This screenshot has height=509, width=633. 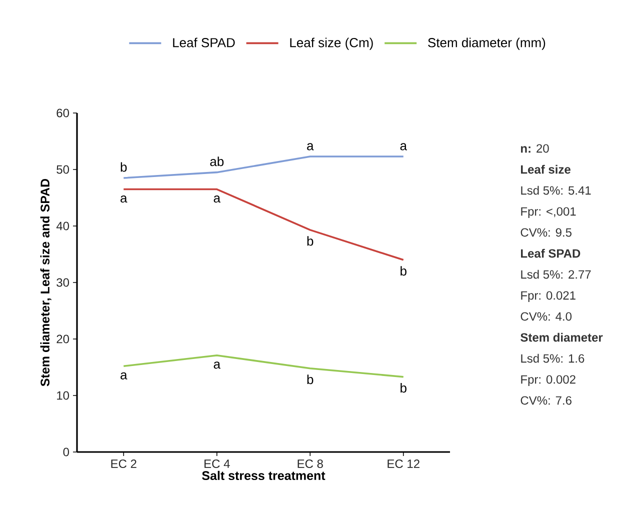 What do you see at coordinates (204, 43) in the screenshot?
I see `legend-label: Leaf SPAD` at bounding box center [204, 43].